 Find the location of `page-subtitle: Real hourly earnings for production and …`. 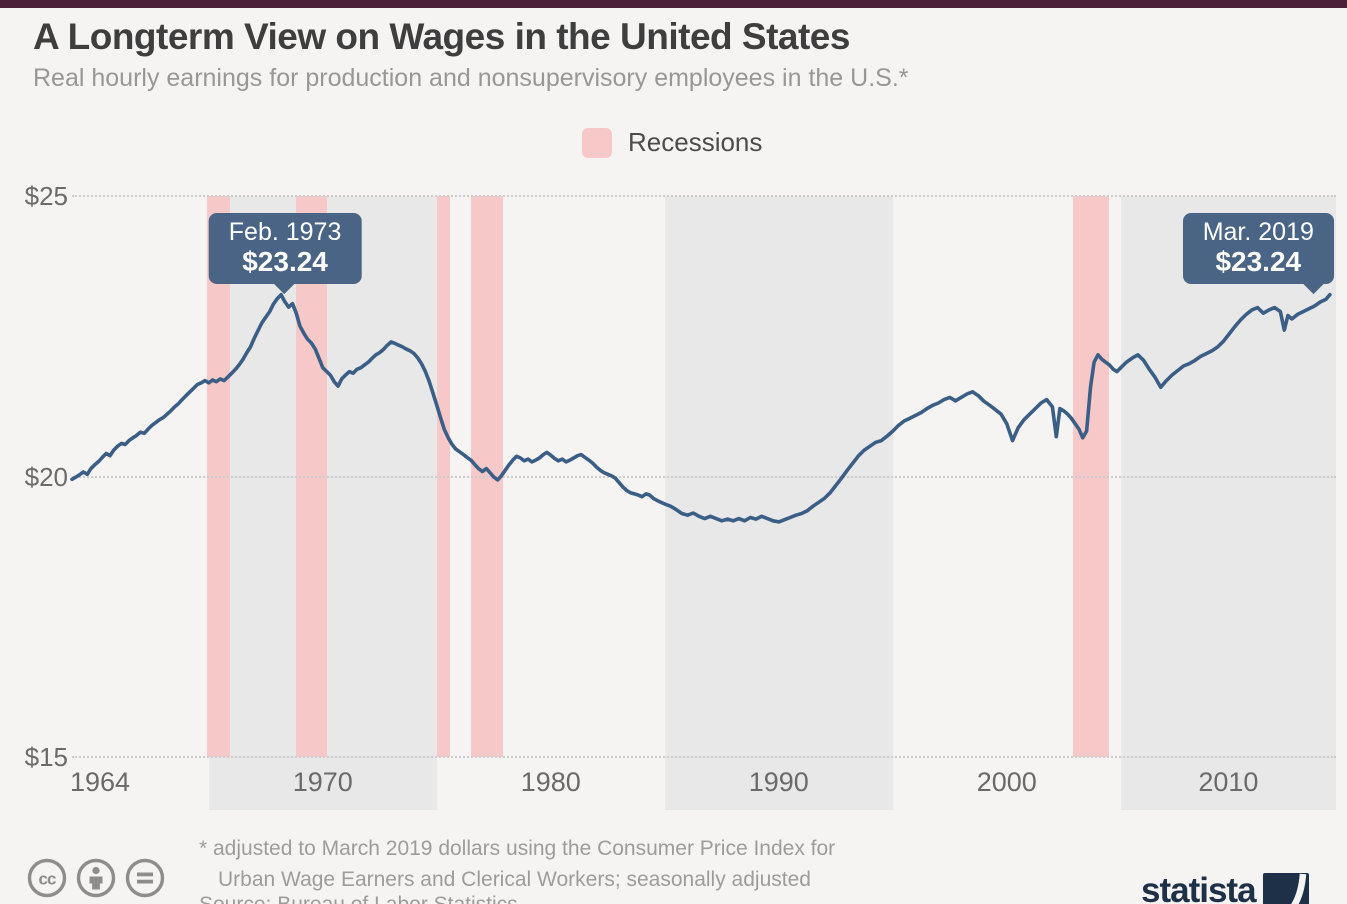

page-subtitle: Real hourly earnings for production and … is located at coordinates (471, 78).